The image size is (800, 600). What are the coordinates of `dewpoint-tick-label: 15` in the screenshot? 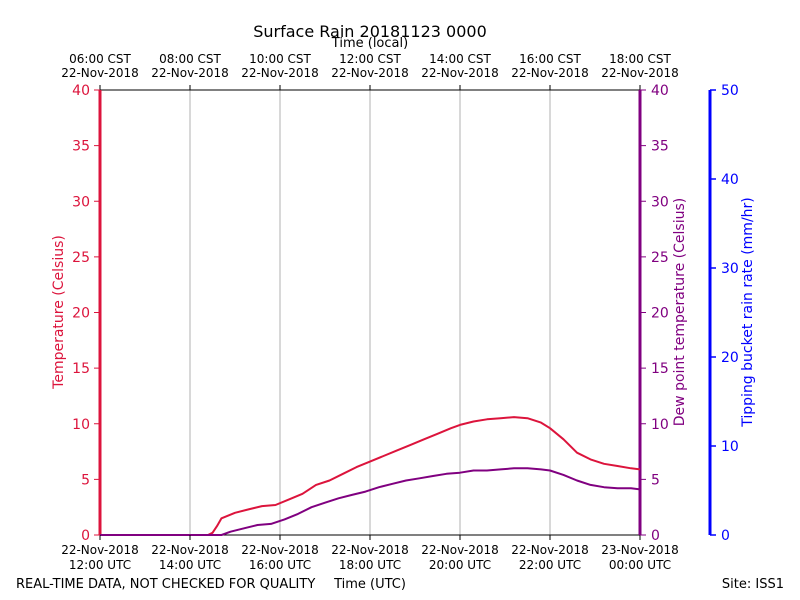 It's located at (660, 369).